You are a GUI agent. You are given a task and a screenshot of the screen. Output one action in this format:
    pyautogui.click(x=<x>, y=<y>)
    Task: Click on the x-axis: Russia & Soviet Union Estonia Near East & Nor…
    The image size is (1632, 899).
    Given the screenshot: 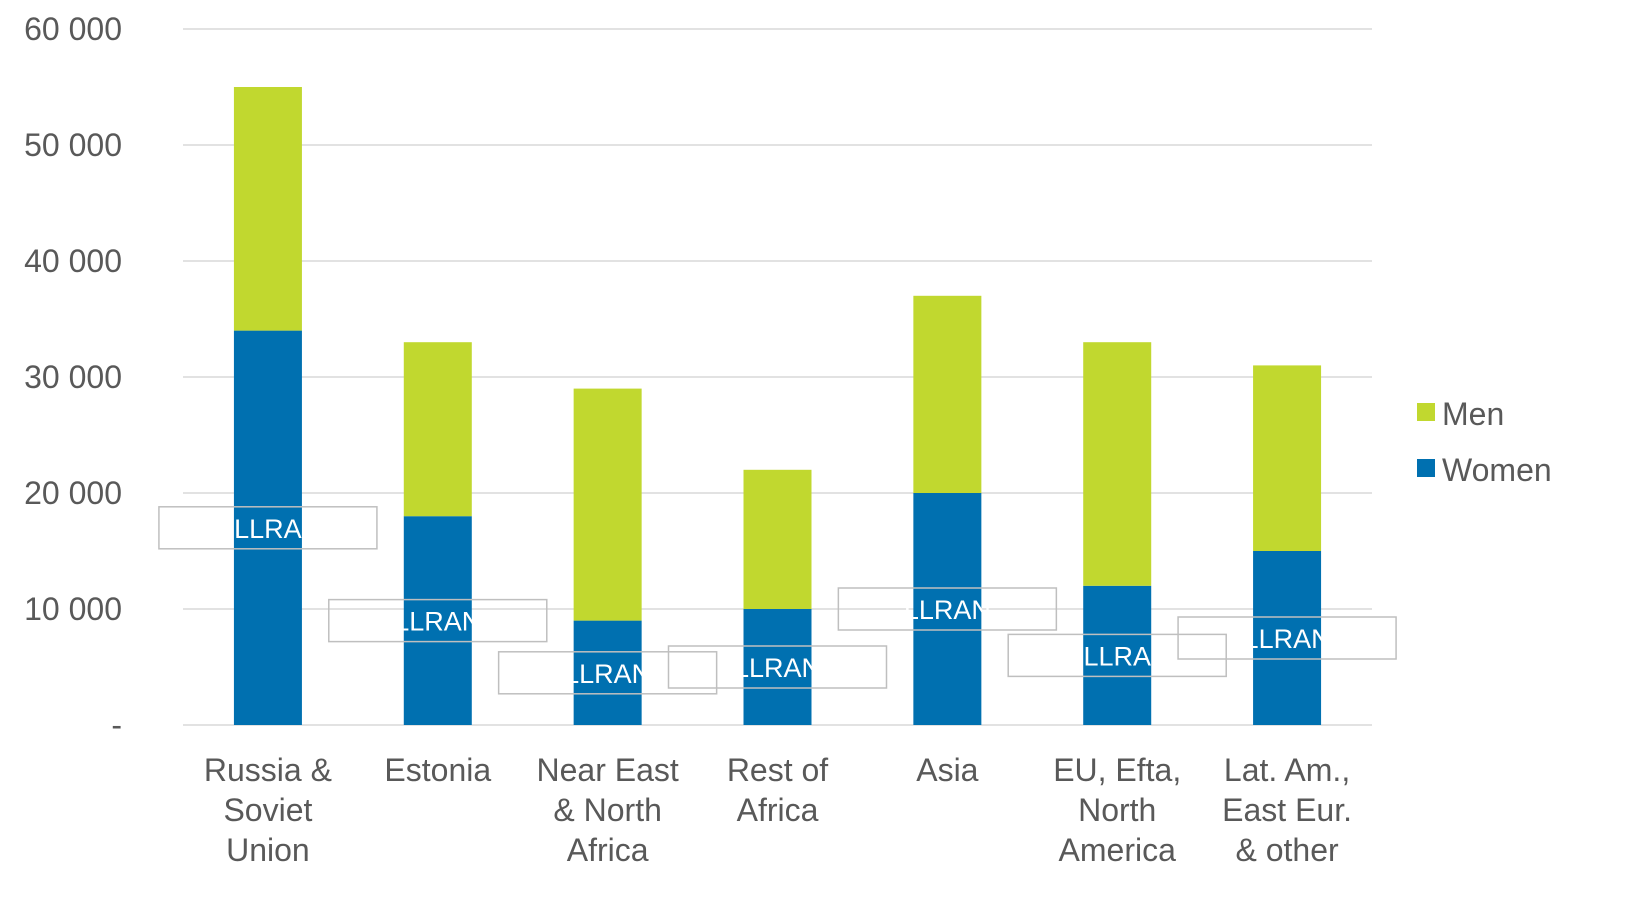 What is the action you would take?
    pyautogui.click(x=778, y=810)
    